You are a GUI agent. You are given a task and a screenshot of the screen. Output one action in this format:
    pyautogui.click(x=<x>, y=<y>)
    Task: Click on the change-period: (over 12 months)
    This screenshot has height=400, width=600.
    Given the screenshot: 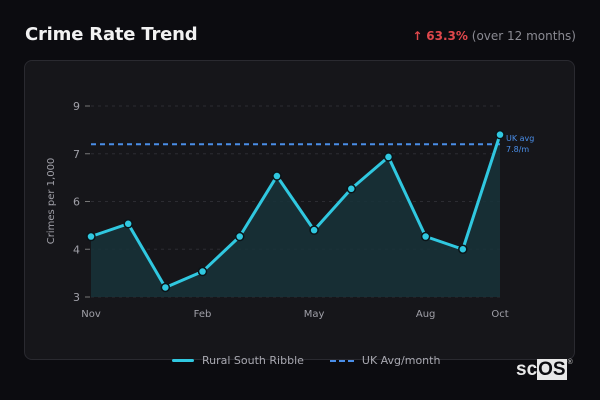 What is the action you would take?
    pyautogui.click(x=523, y=36)
    